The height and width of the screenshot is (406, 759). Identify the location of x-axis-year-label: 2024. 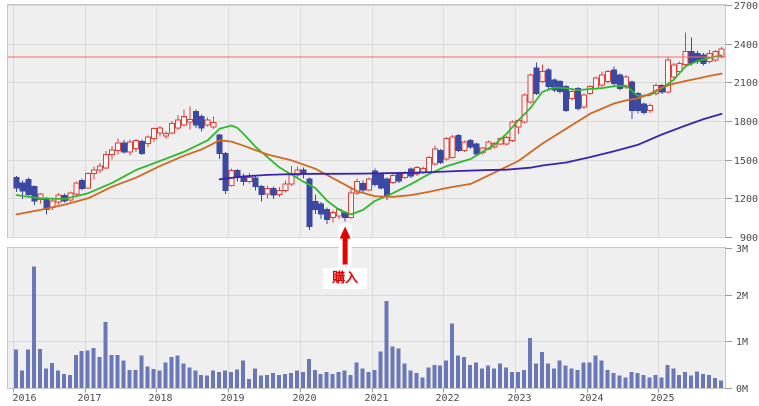
(591, 398).